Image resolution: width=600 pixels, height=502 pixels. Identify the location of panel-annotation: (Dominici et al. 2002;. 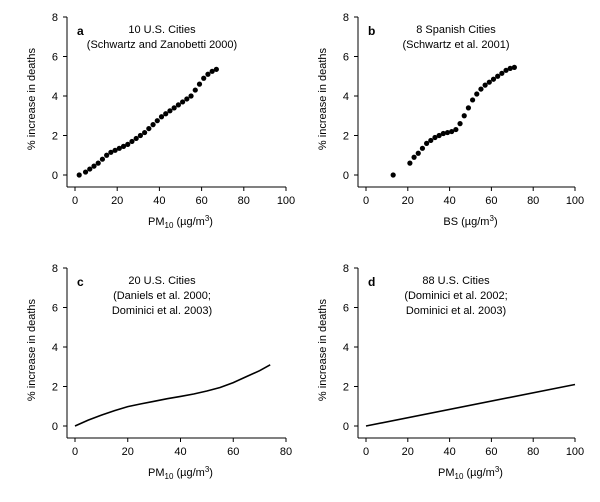
(455, 296).